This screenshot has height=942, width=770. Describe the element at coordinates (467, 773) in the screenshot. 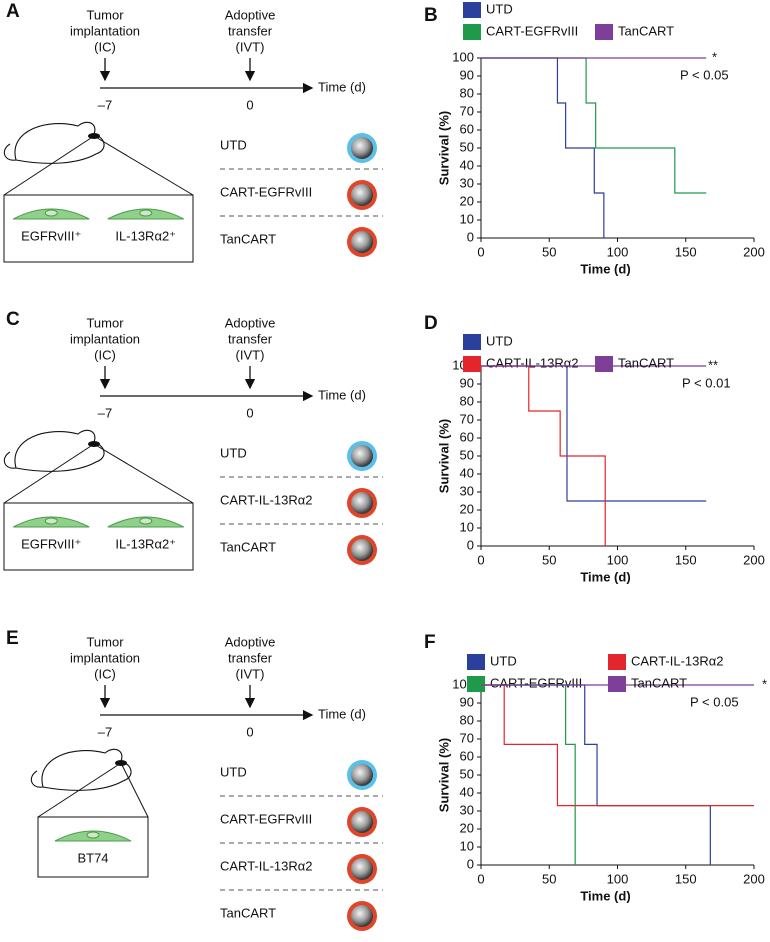

I see `y-tick-label: 50` at that location.